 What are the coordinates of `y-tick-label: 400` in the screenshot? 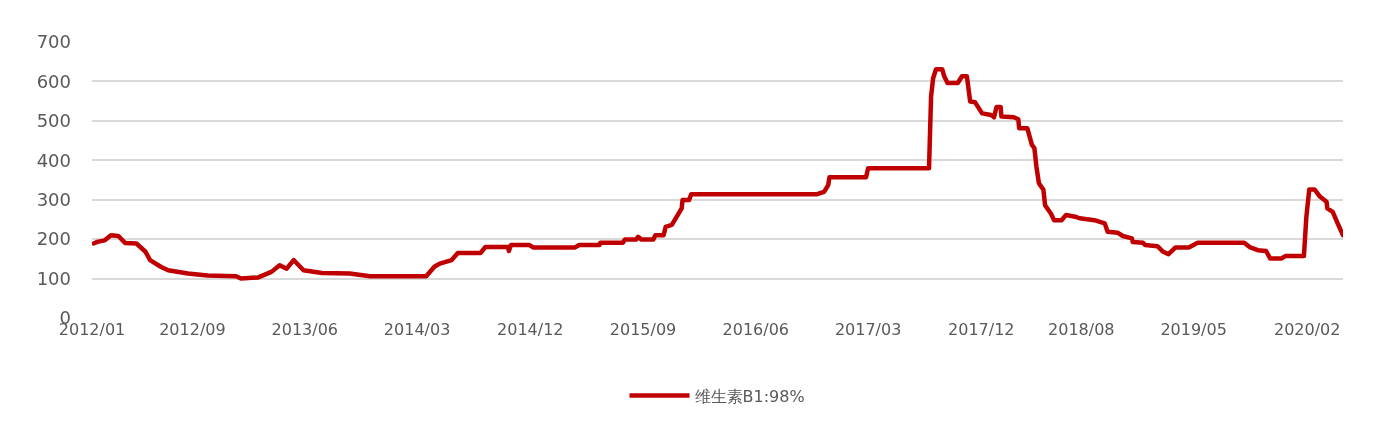 It's located at (53, 160).